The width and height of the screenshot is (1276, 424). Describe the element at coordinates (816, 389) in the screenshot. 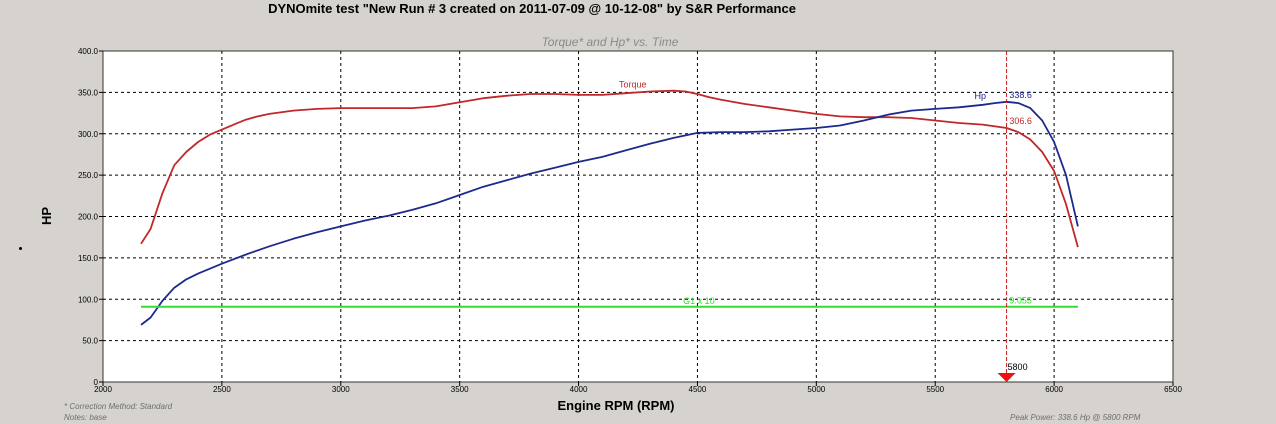

I see `x-tick-label: 5000` at that location.